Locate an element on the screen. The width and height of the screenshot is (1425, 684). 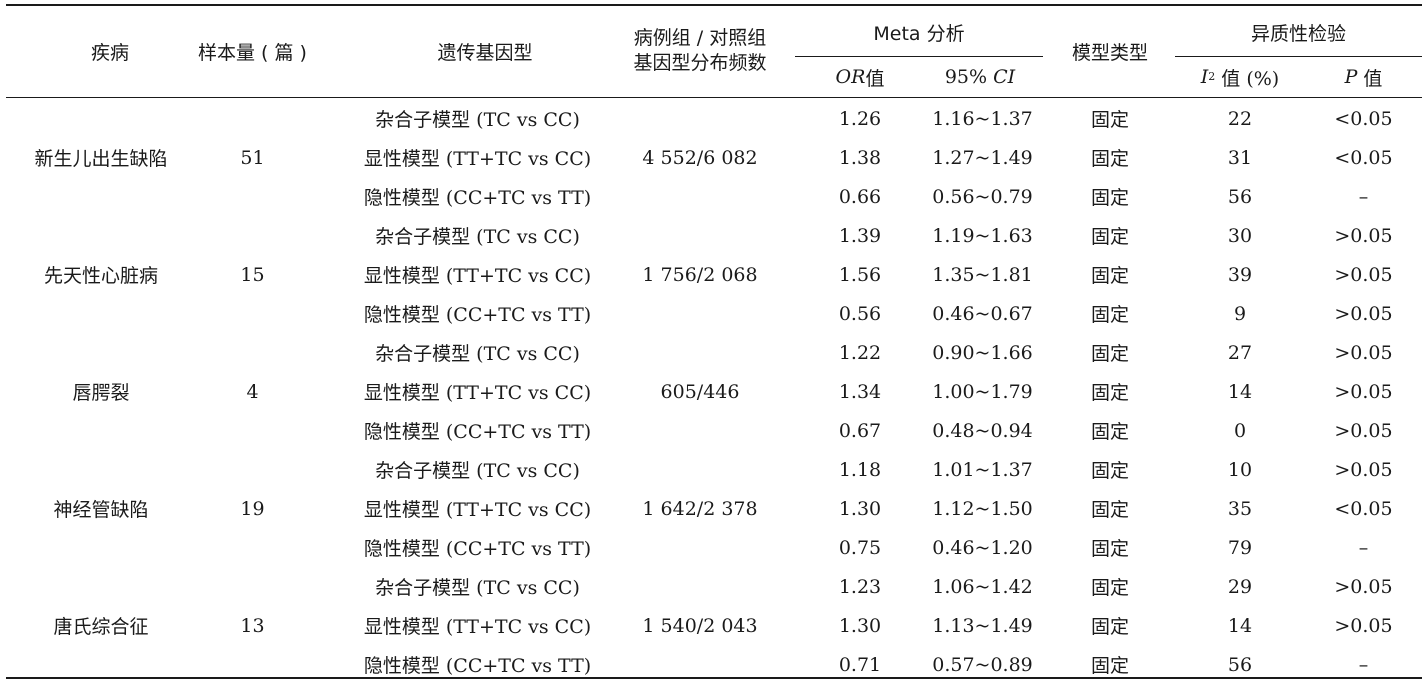
ci-value: 0.46~0.67 is located at coordinates (982, 313).